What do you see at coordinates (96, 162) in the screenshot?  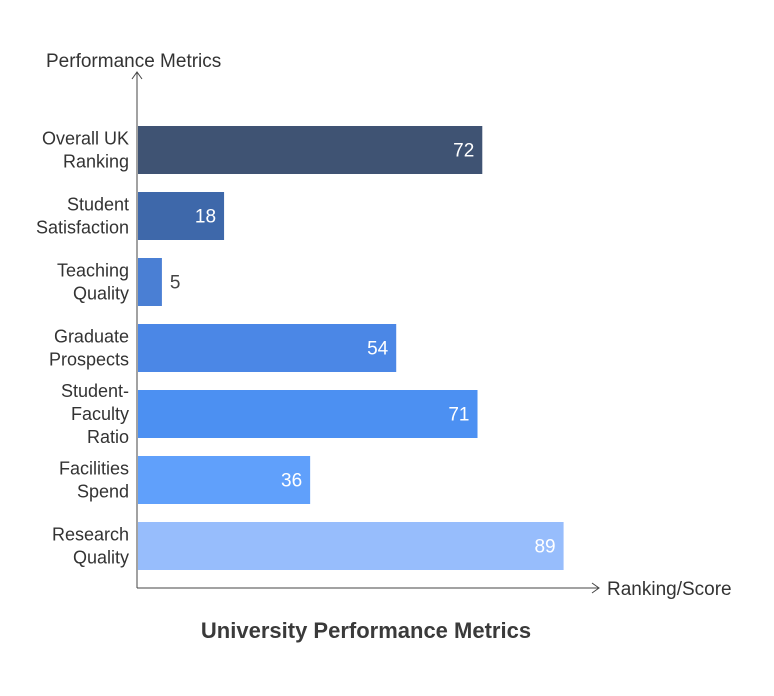 I see `category-label-line: Ranking` at bounding box center [96, 162].